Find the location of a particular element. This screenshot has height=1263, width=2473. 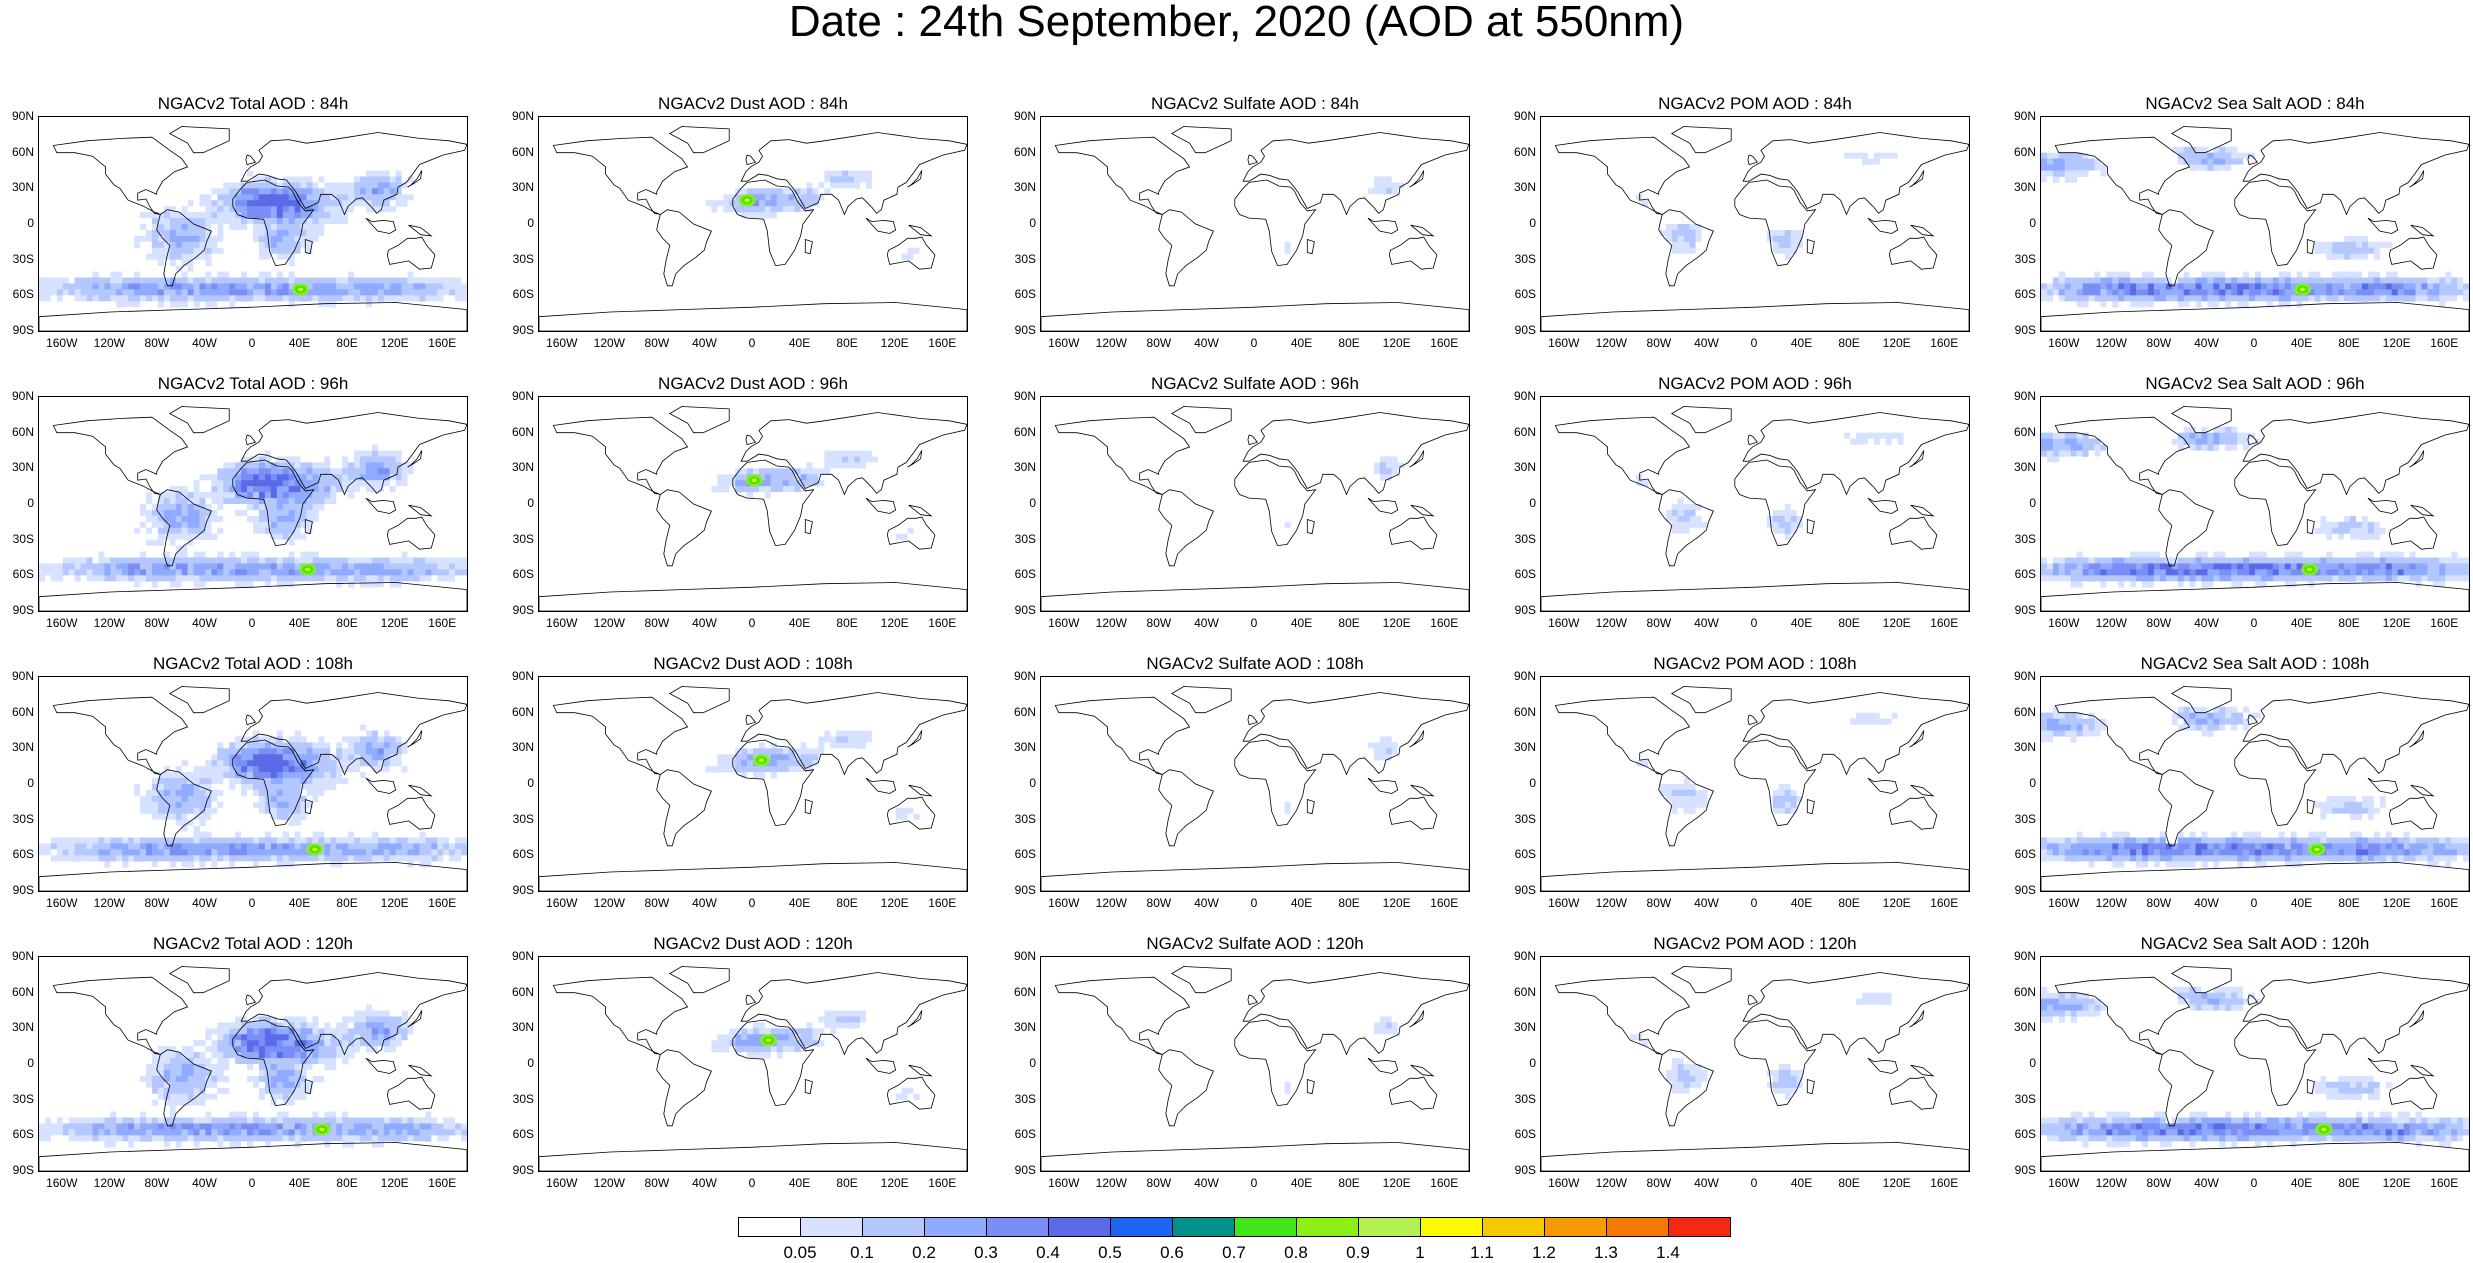

colorbar-label: 0.2 is located at coordinates (924, 1253).